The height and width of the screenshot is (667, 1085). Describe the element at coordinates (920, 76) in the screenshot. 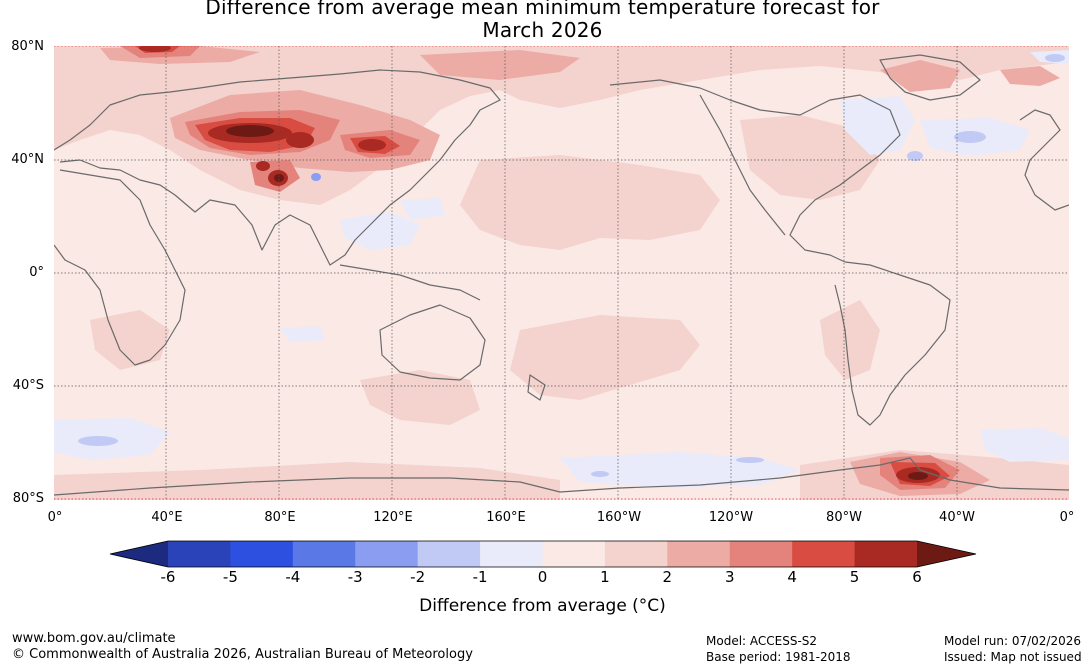

I see `greenland-warm-patch` at that location.